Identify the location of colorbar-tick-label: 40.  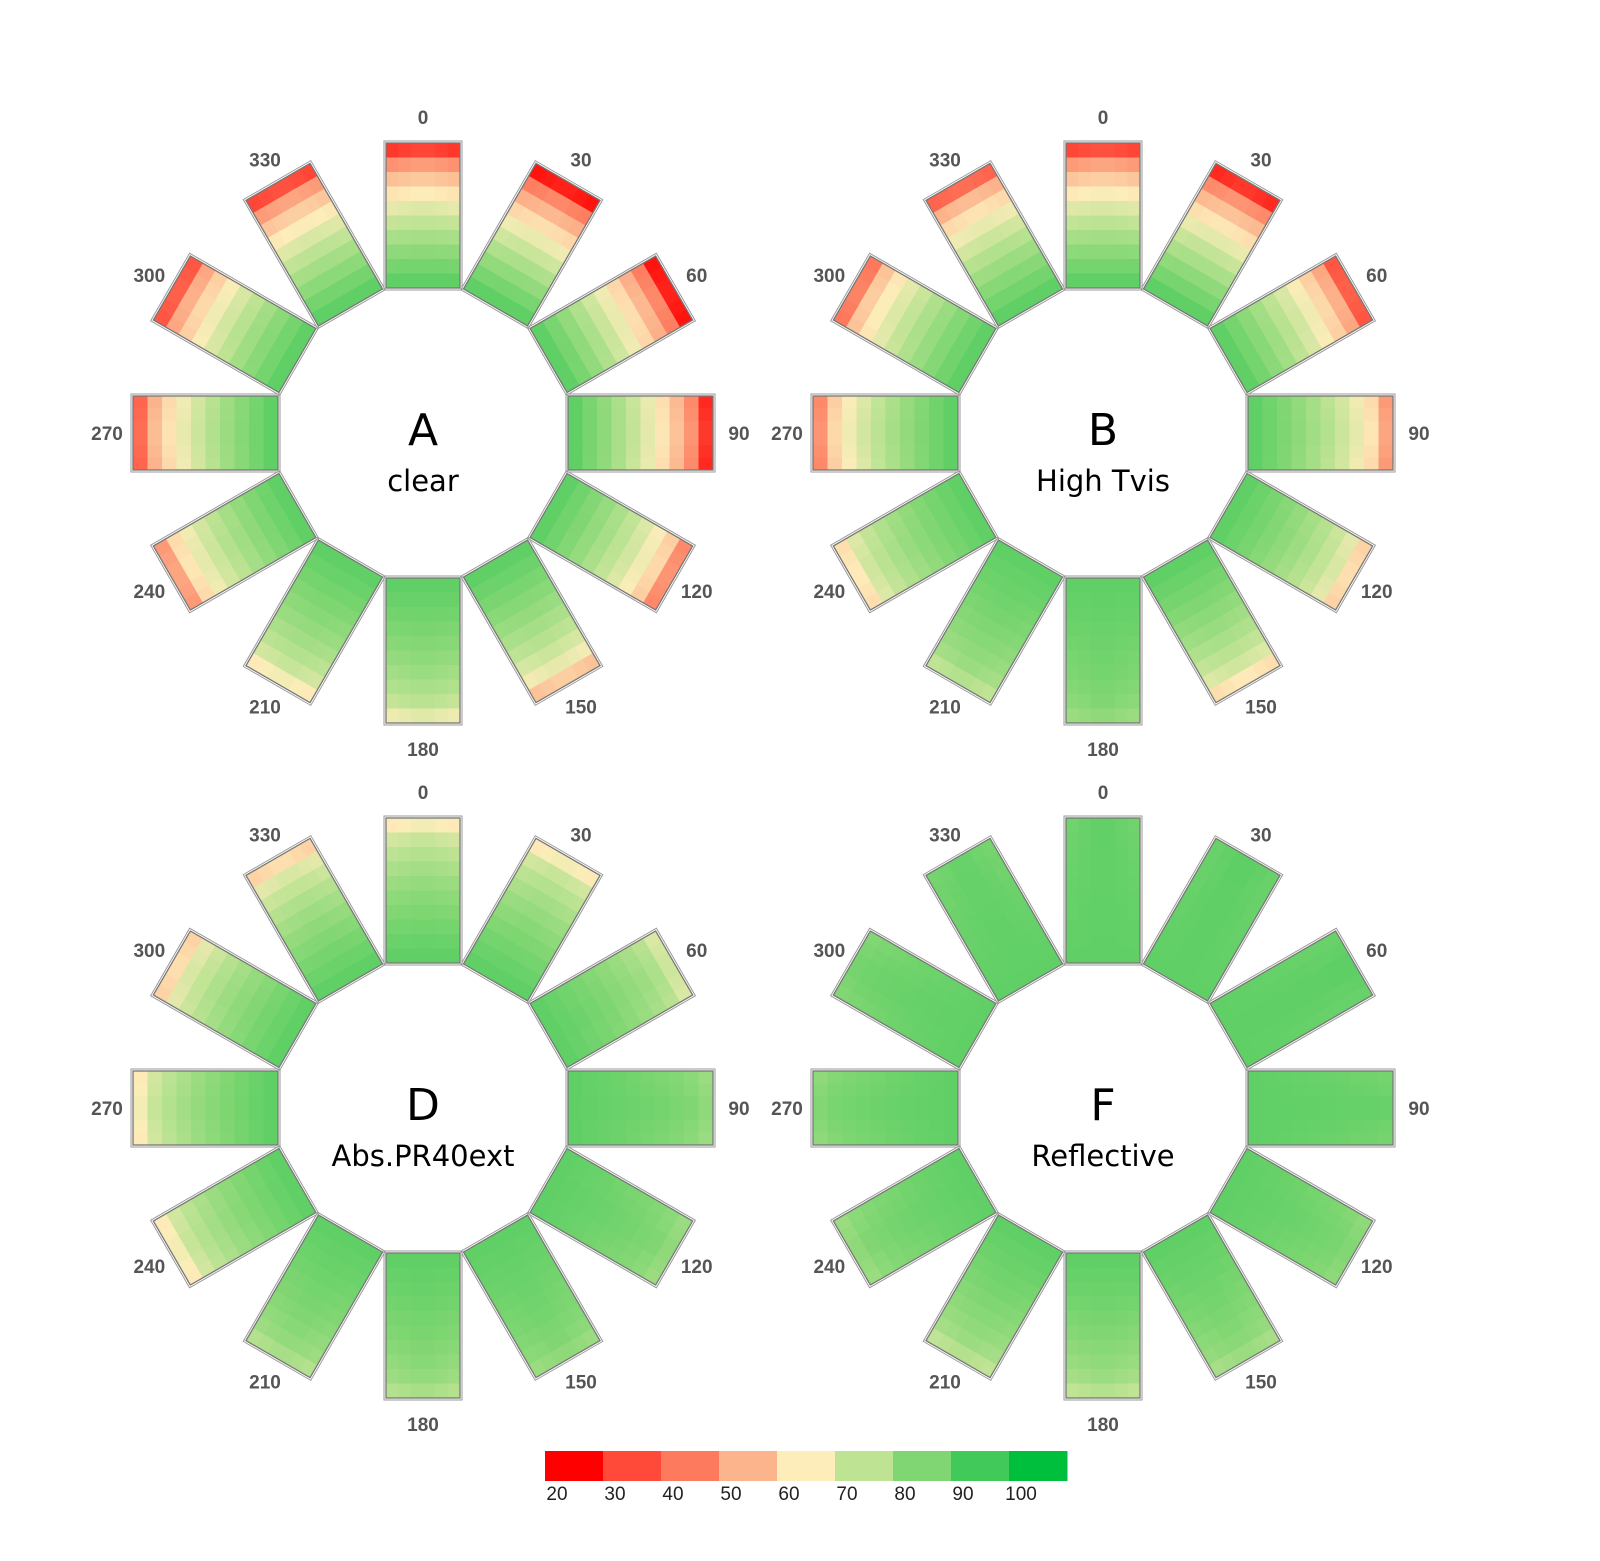
(672, 1494).